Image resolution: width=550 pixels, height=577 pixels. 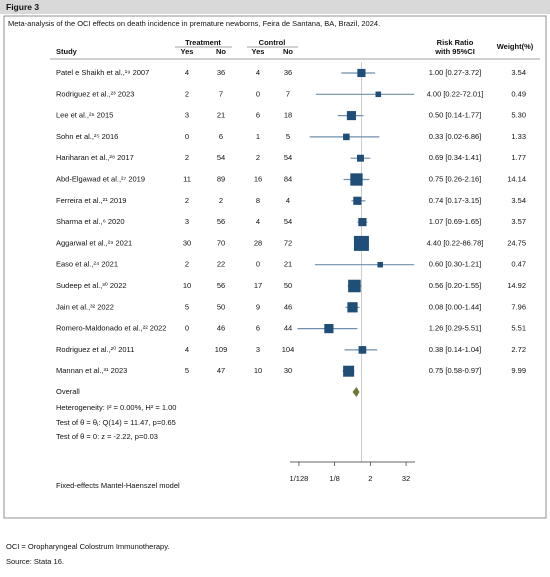 I want to click on study: Lee et al.,²⁶ 2015, so click(x=84, y=115).